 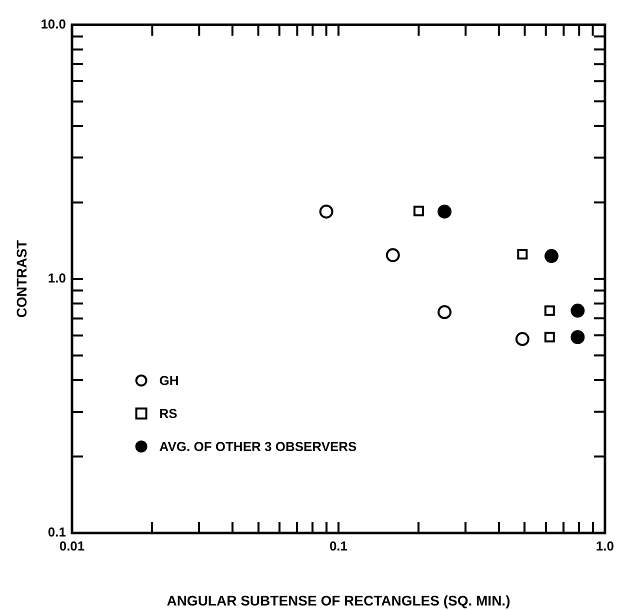 I want to click on y-tick-label: 1.0, so click(x=57, y=278).